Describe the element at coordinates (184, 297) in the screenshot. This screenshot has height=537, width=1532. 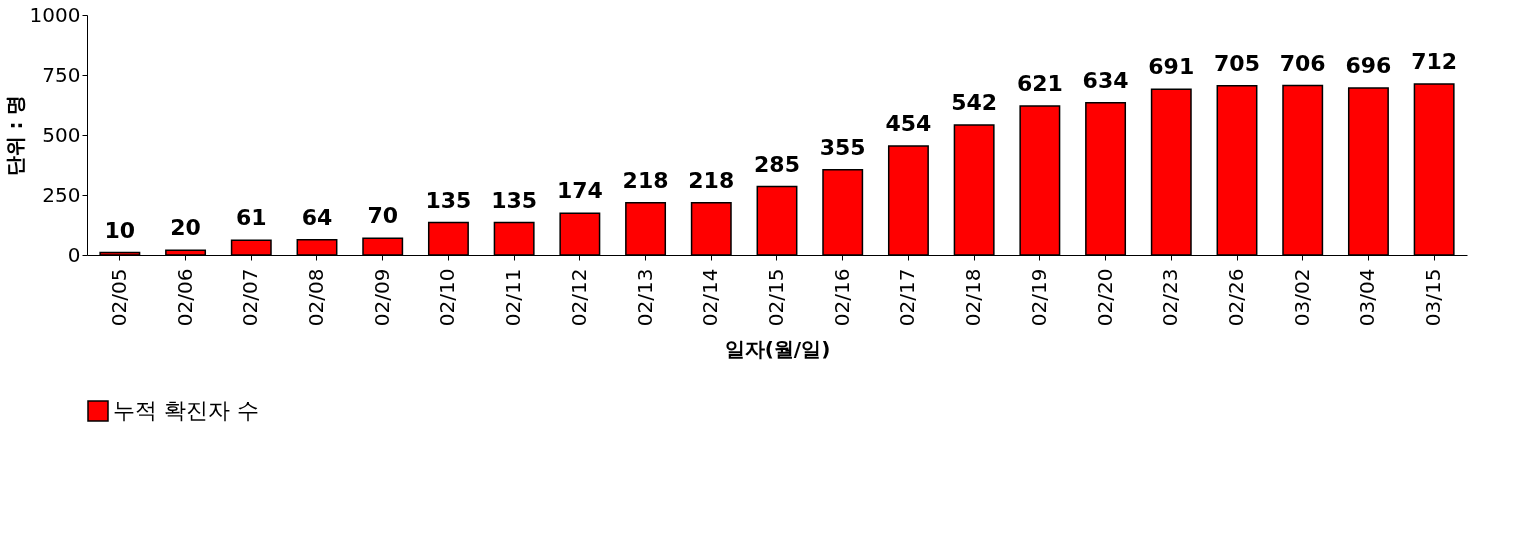
I see `x-tick-label: 02/06` at that location.